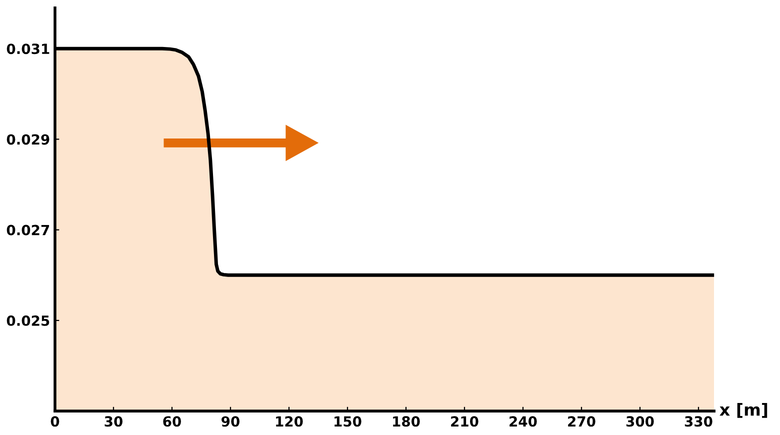 The height and width of the screenshot is (435, 780). I want to click on y-tick-label: 0.027, so click(28, 230).